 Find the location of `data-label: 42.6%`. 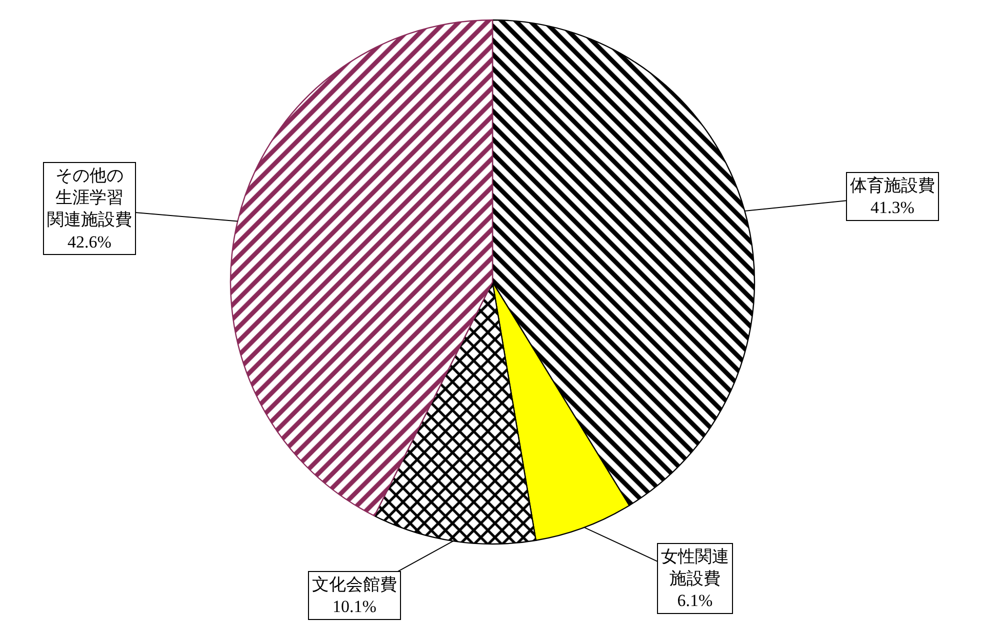

data-label: 42.6% is located at coordinates (90, 242).